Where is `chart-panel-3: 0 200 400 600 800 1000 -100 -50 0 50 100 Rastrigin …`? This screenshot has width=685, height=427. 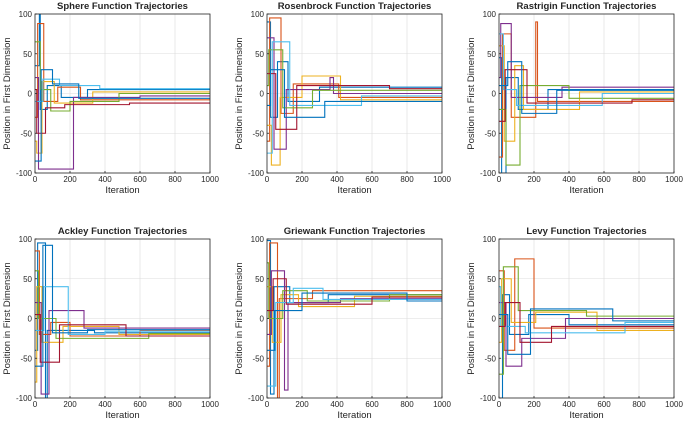 chart-panel-3: 0 200 400 600 800 1000 -100 -50 0 50 100 Rastrigin … is located at coordinates (574, 98).